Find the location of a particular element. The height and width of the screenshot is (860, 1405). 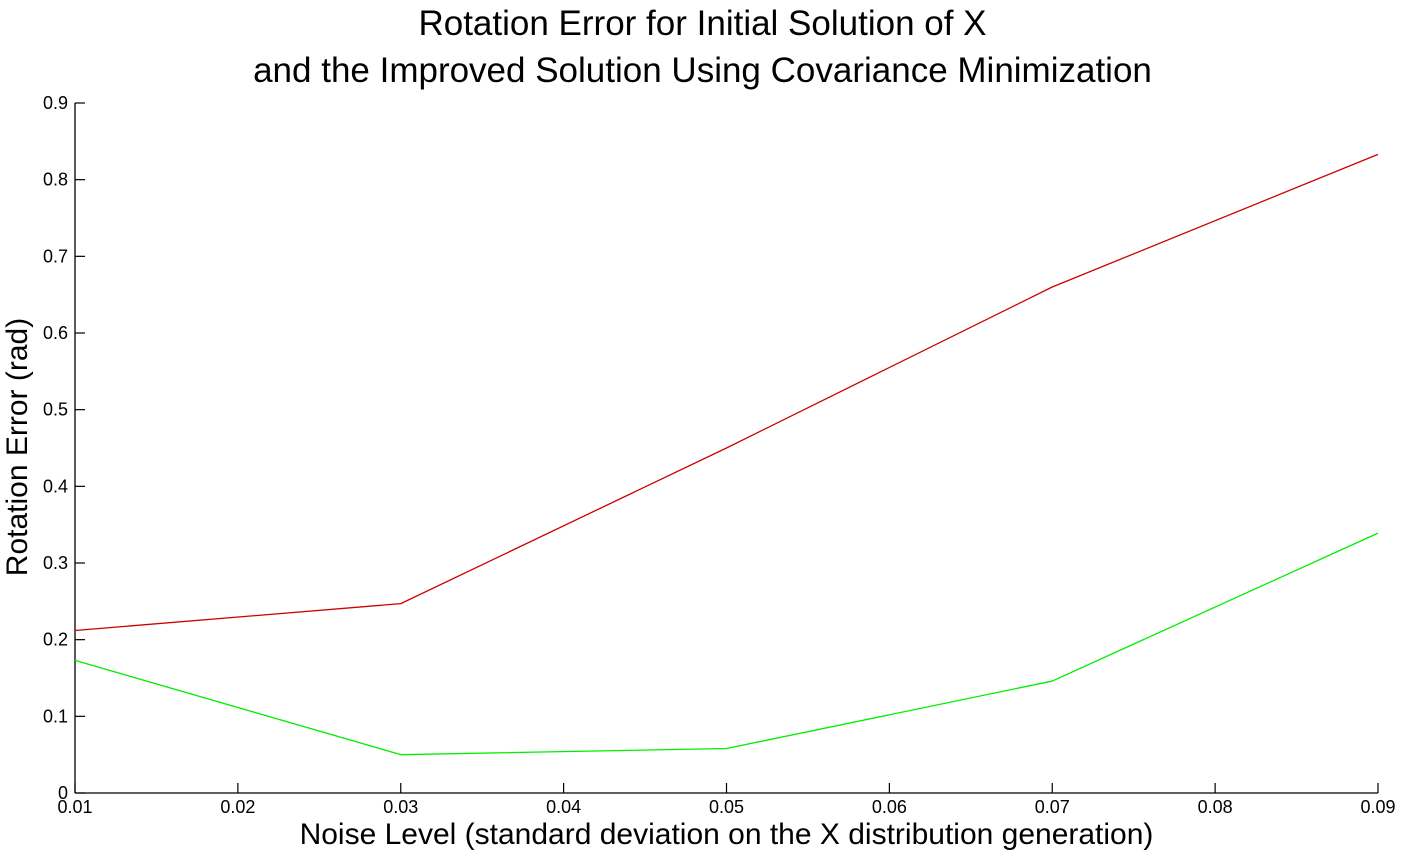

x-tick-label: 0.04 is located at coordinates (563, 807).